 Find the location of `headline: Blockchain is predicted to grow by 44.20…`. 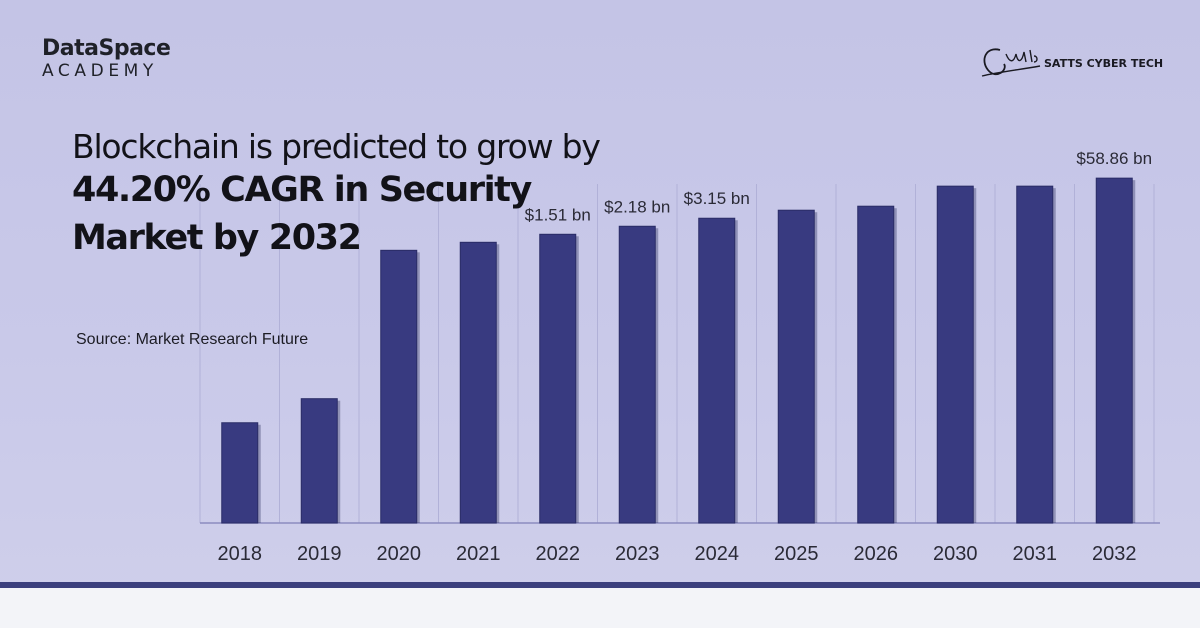

headline: Blockchain is predicted to grow by 44.20… is located at coordinates (336, 194).